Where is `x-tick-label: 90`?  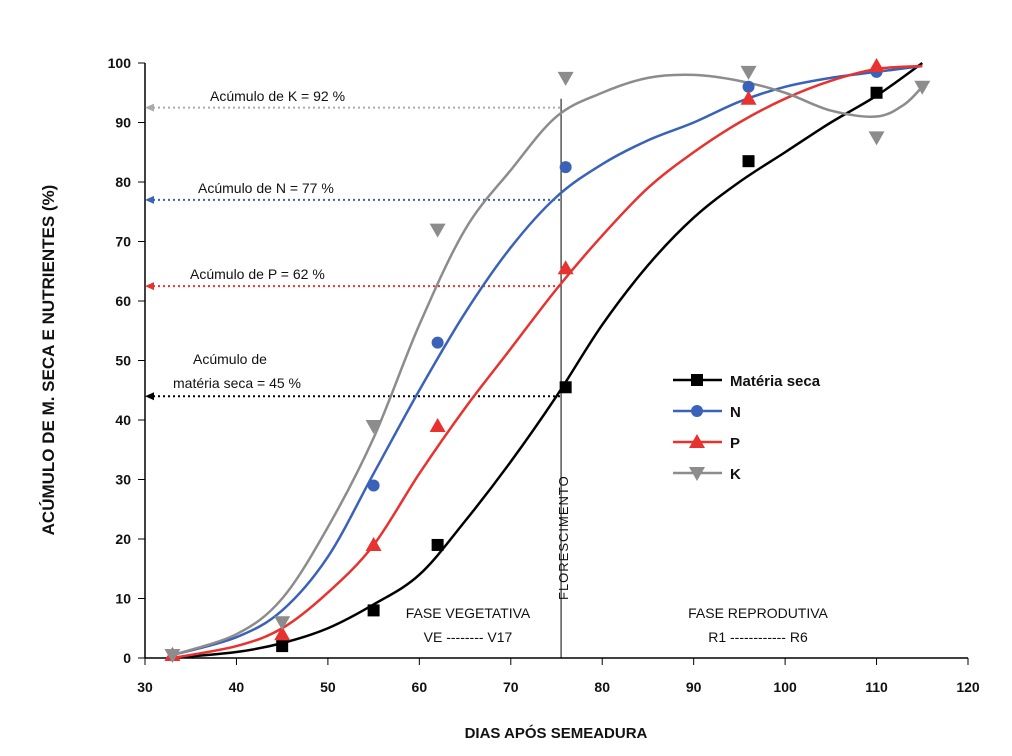 x-tick-label: 90 is located at coordinates (694, 687).